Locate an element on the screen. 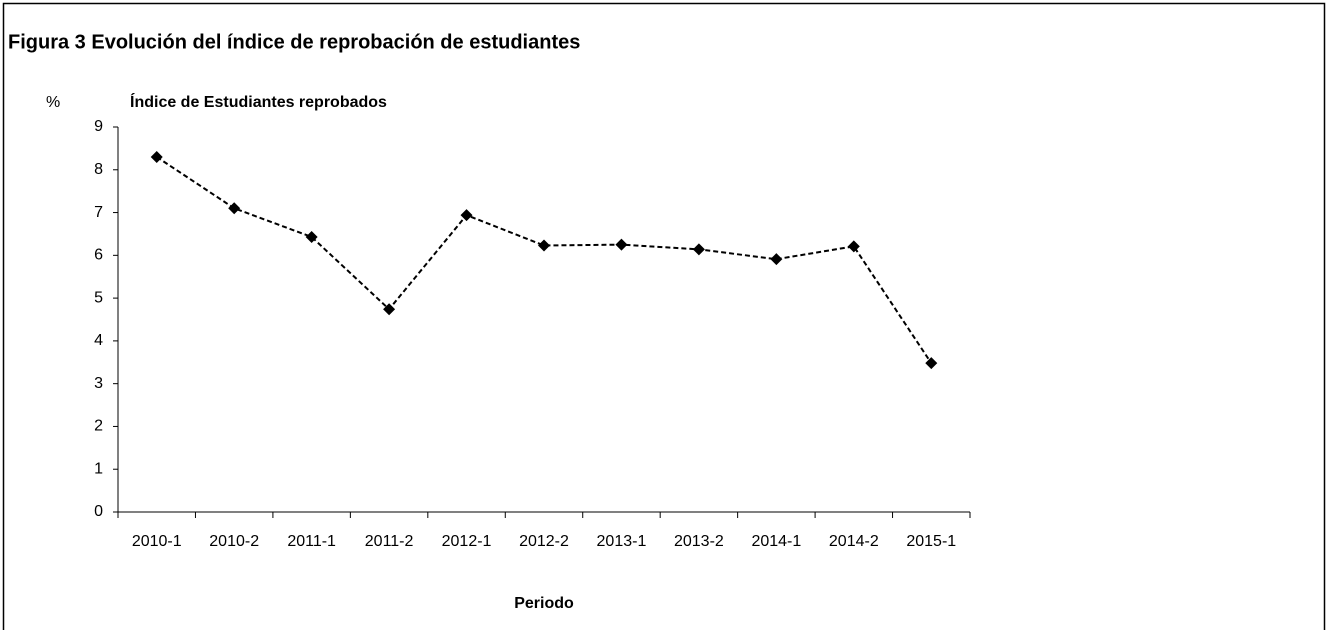 The width and height of the screenshot is (1328, 630). x-tick-label: 2015-1 is located at coordinates (931, 541).